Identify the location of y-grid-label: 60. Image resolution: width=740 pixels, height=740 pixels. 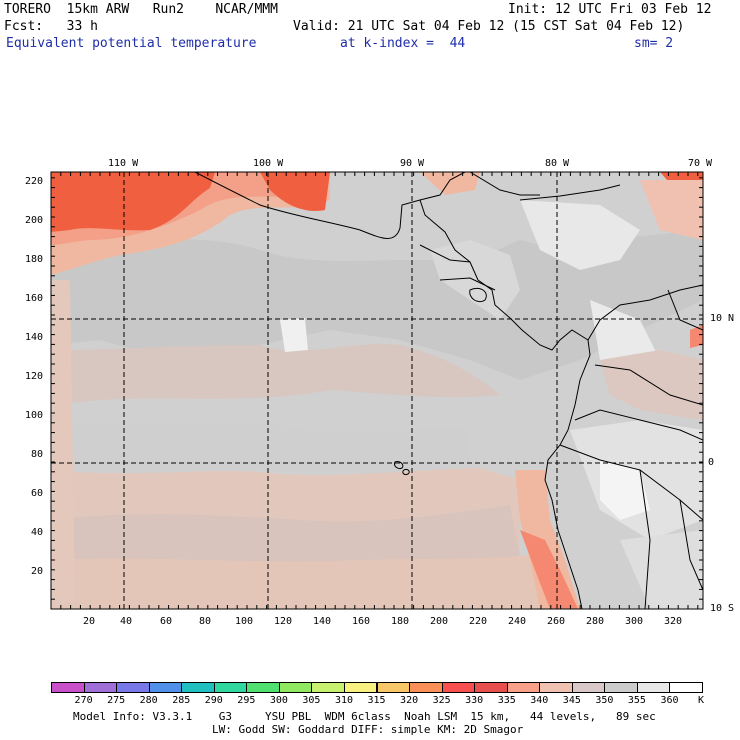
(37, 493).